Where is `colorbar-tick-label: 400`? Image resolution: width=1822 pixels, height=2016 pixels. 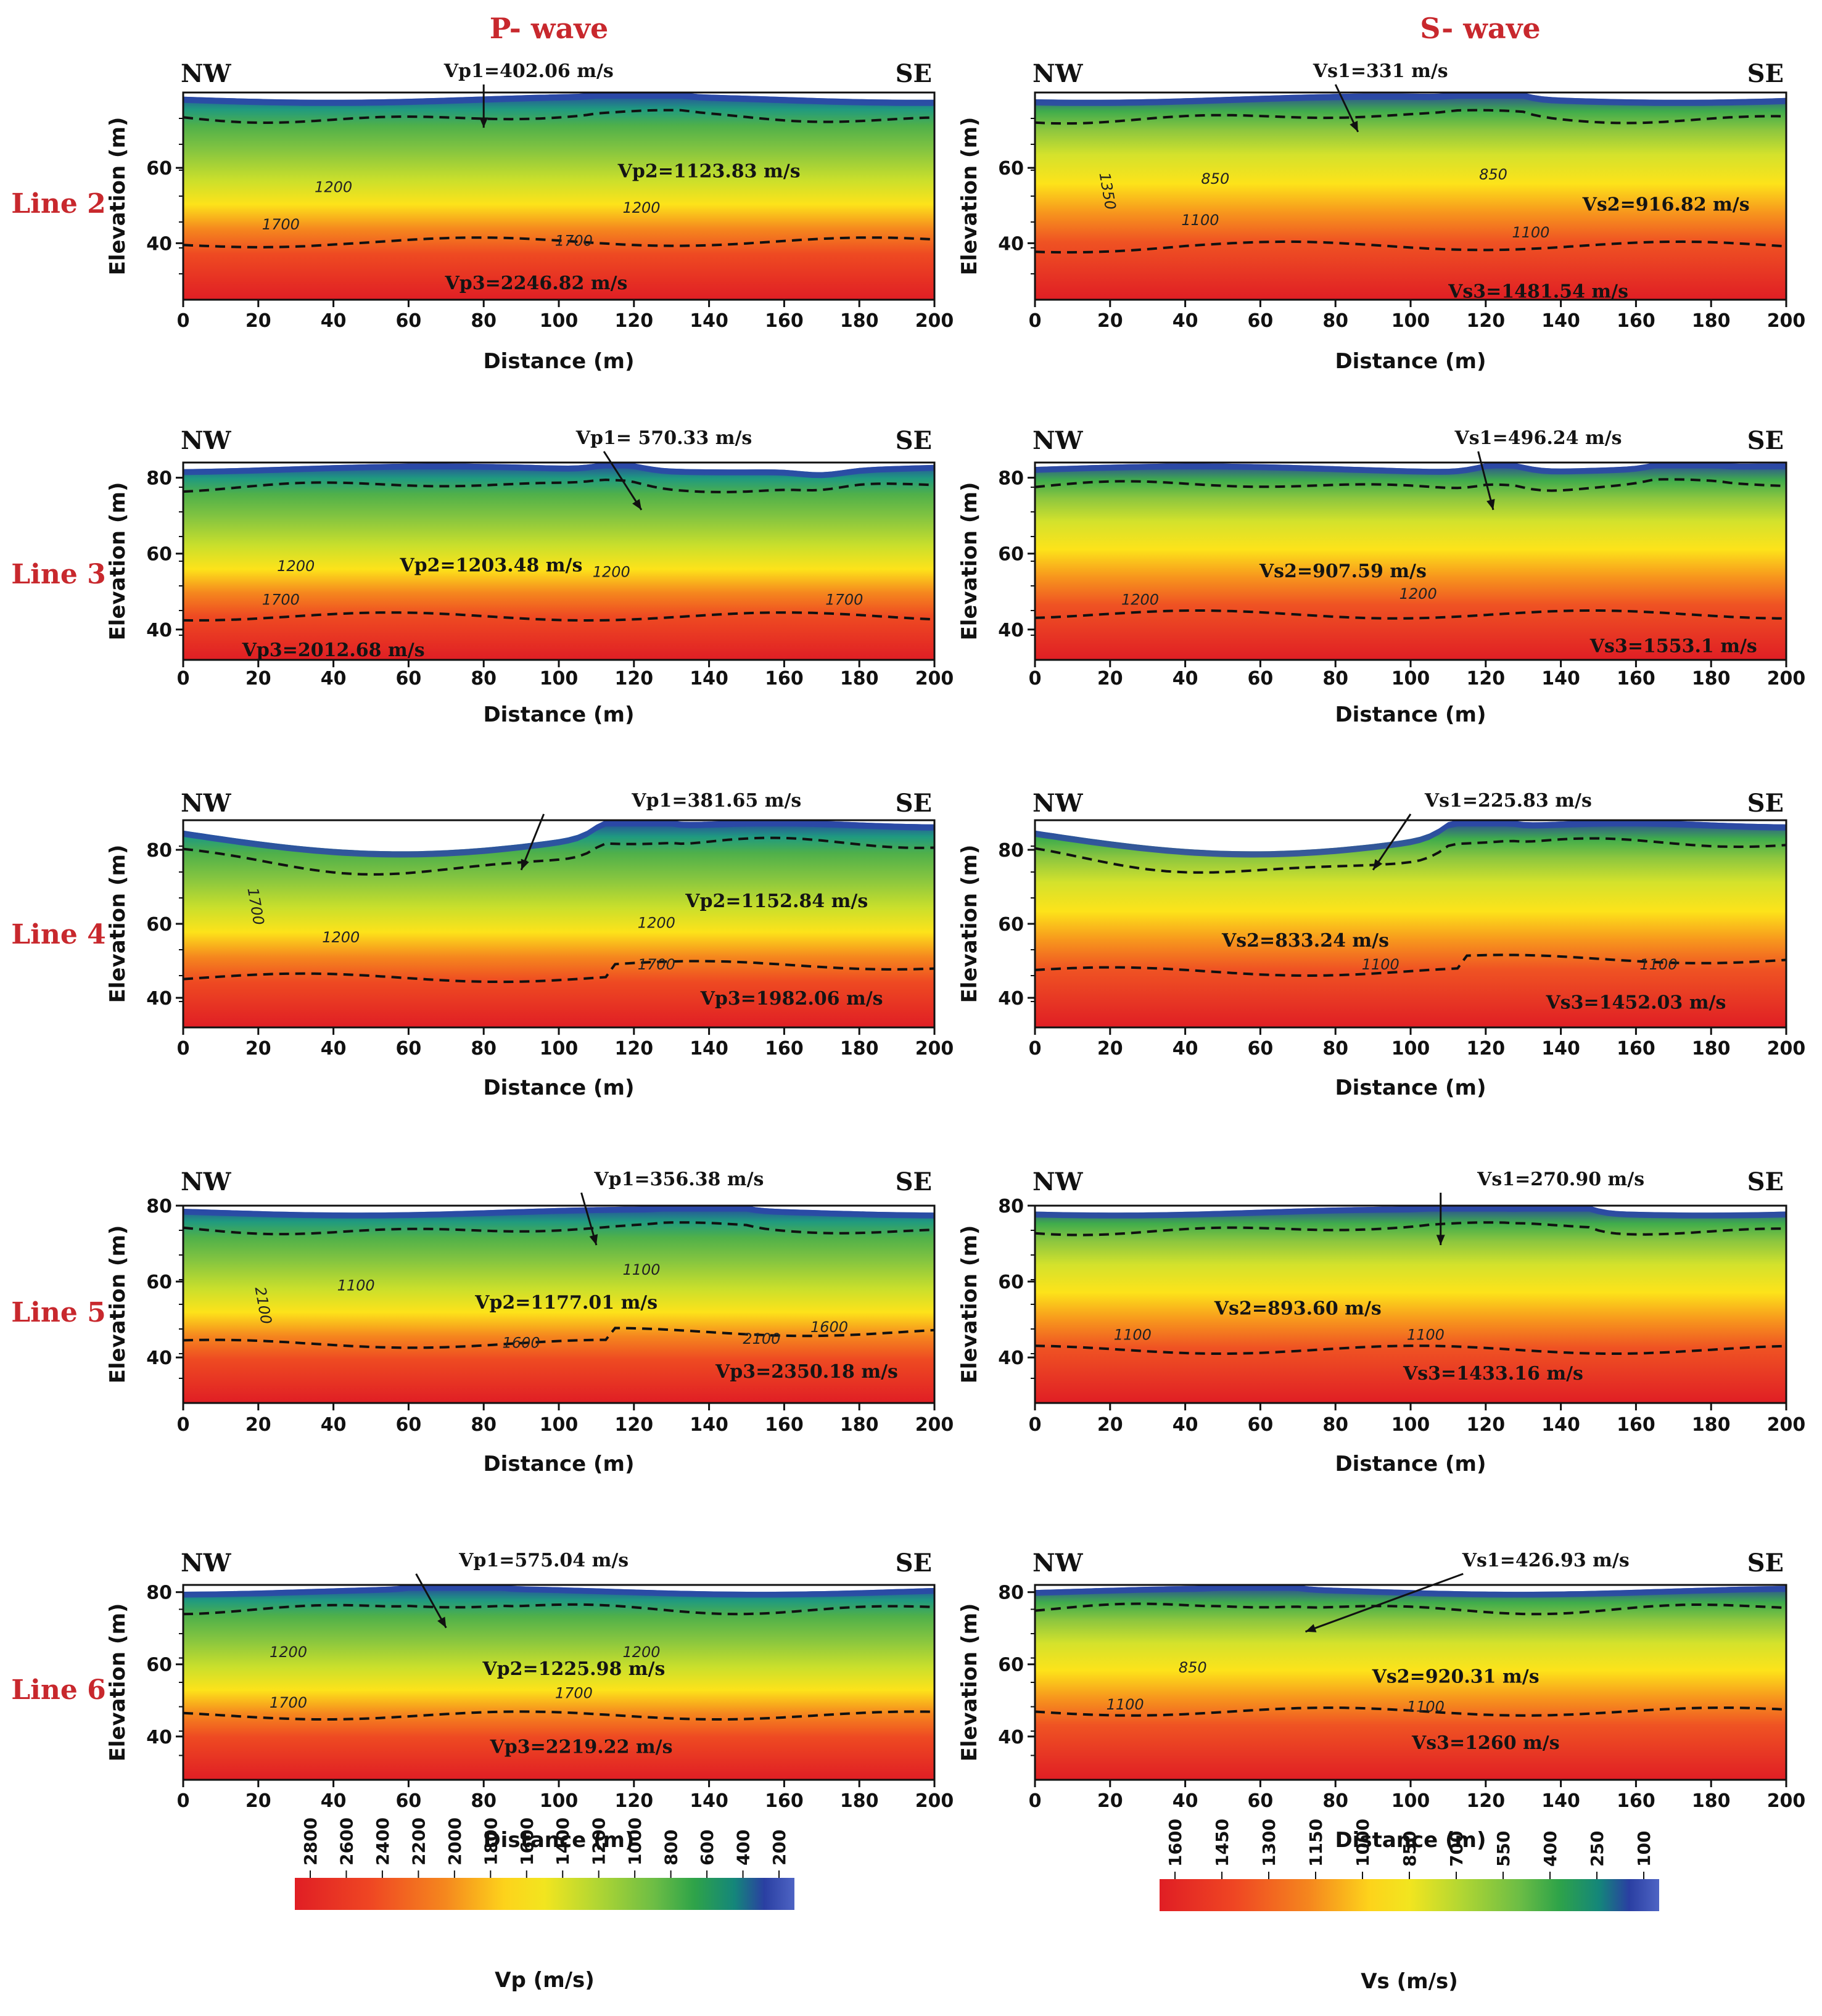 colorbar-tick-label: 400 is located at coordinates (743, 1848).